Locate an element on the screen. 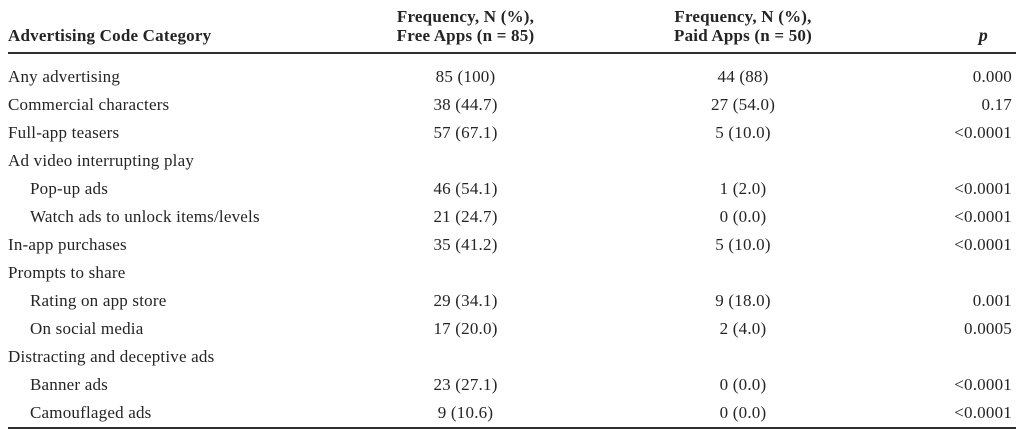  table-row: Any advertising 85 (100) 44 (88) 0.000 is located at coordinates (512, 72).